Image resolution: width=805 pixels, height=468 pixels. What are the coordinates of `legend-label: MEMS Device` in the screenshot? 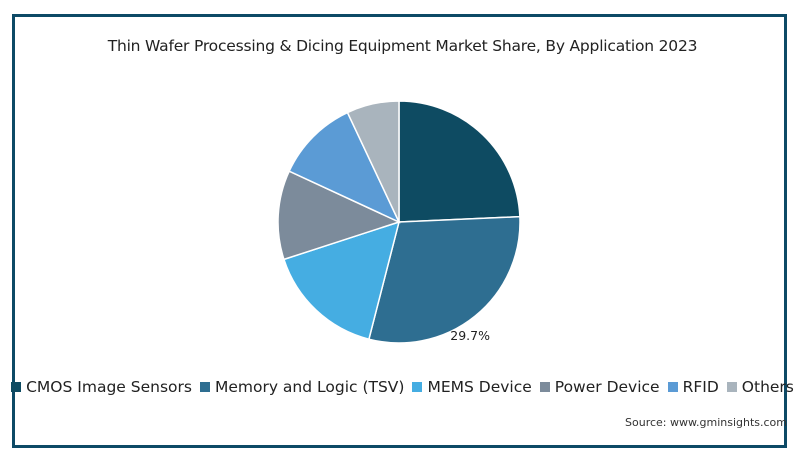 It's located at (479, 387).